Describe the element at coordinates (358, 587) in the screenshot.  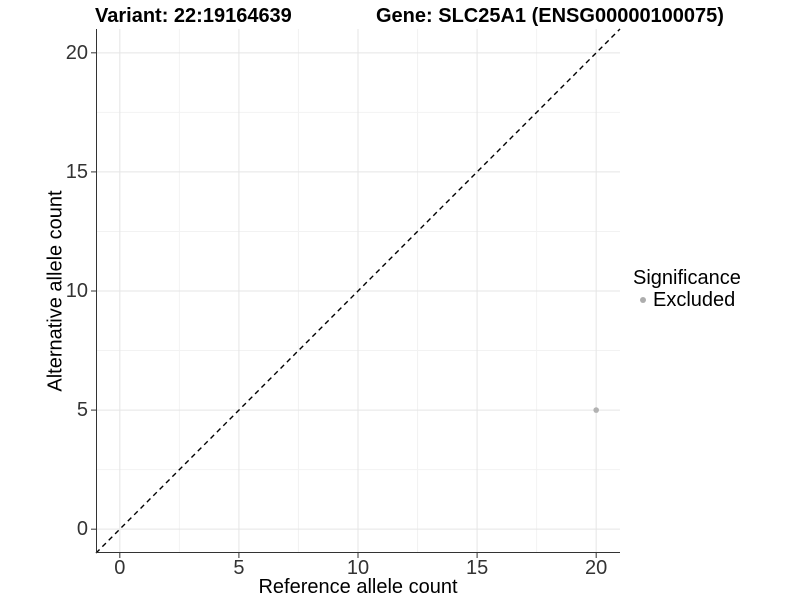
I see `x-axis-label: Reference allele count` at that location.